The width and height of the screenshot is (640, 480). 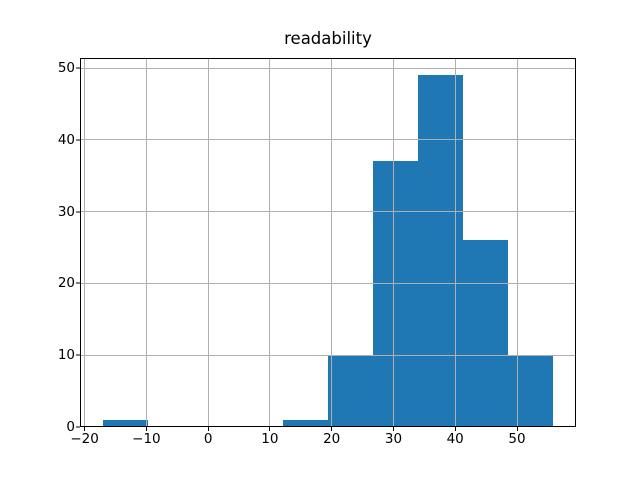 I want to click on x-tick-label: −20, so click(x=84, y=439).